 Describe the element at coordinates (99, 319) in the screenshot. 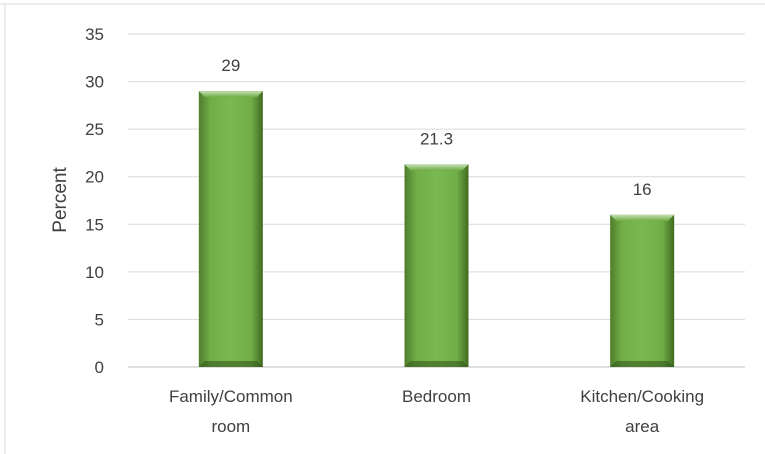

I see `y-tick-label: 5` at that location.